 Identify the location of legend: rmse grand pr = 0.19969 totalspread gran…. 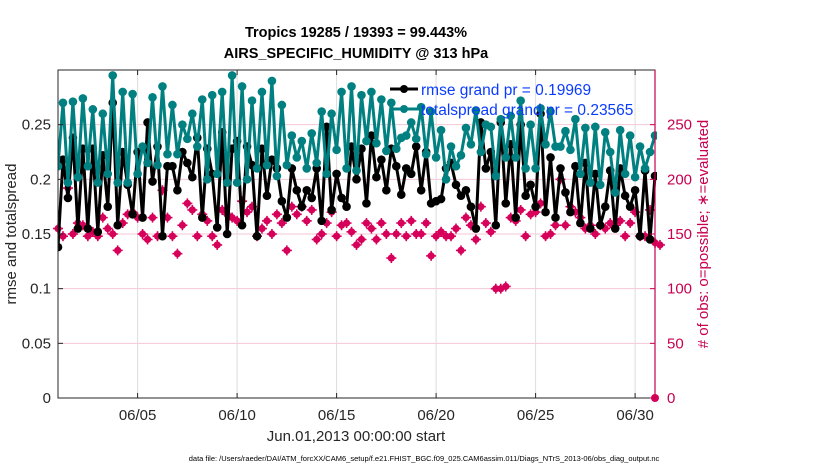
(511, 100).